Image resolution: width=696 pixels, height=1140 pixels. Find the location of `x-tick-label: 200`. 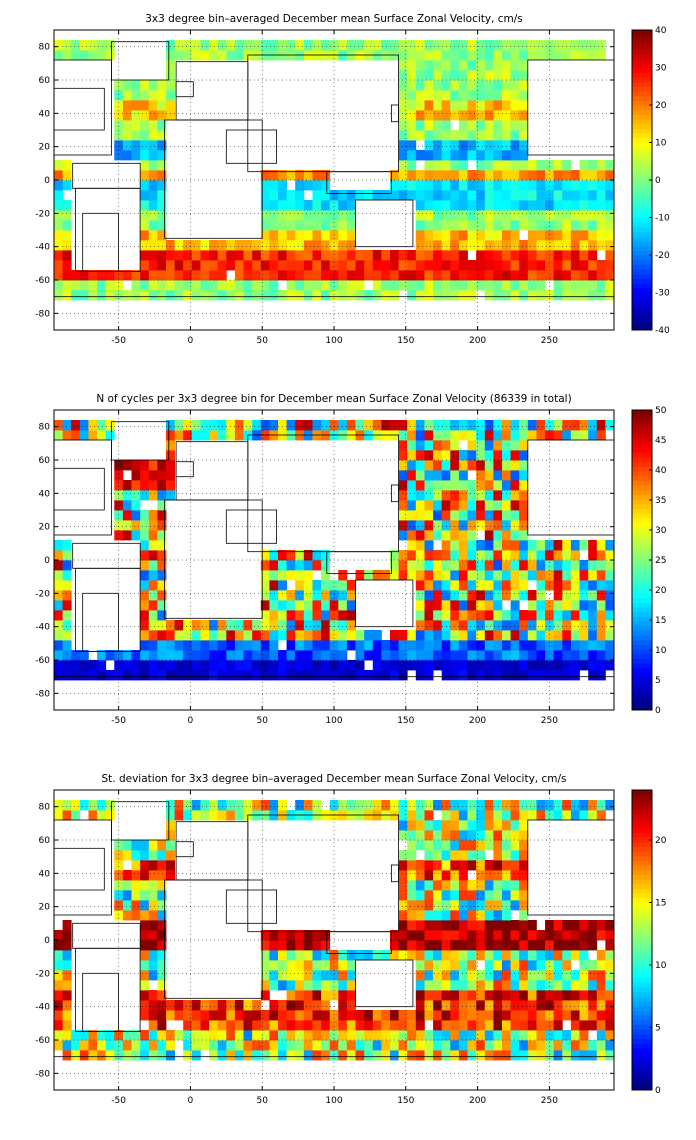

x-tick-label: 200 is located at coordinates (477, 1101).